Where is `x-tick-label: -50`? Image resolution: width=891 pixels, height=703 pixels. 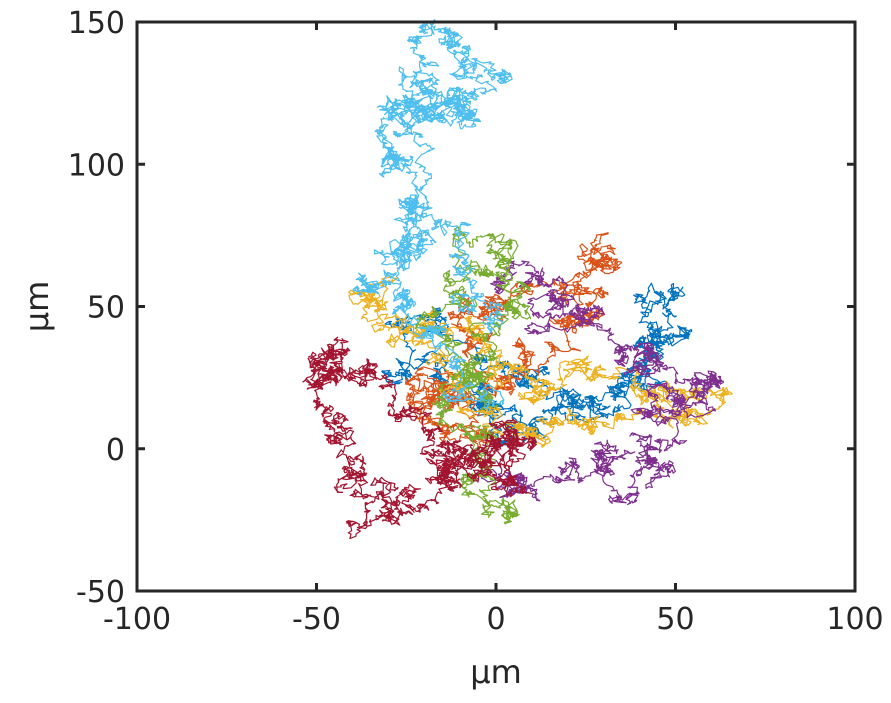 x-tick-label: -50 is located at coordinates (316, 619).